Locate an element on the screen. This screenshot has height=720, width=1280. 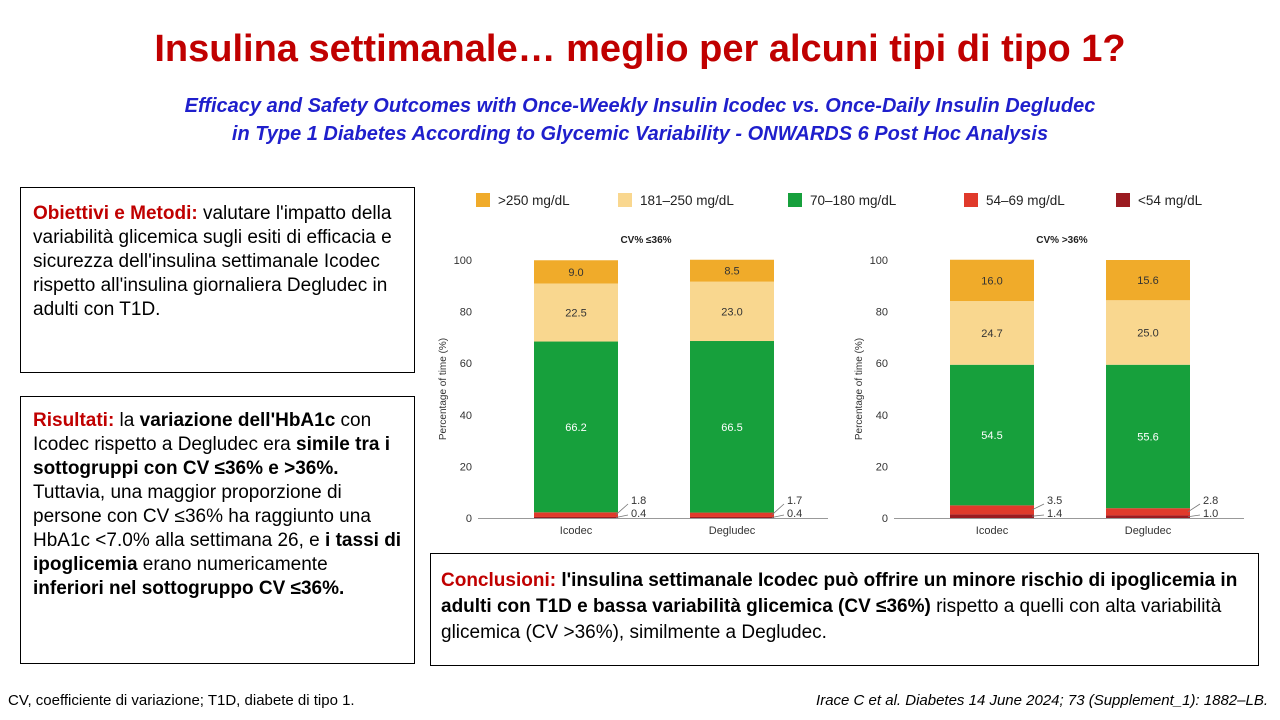
data-label: 3.5 is located at coordinates (1054, 501).